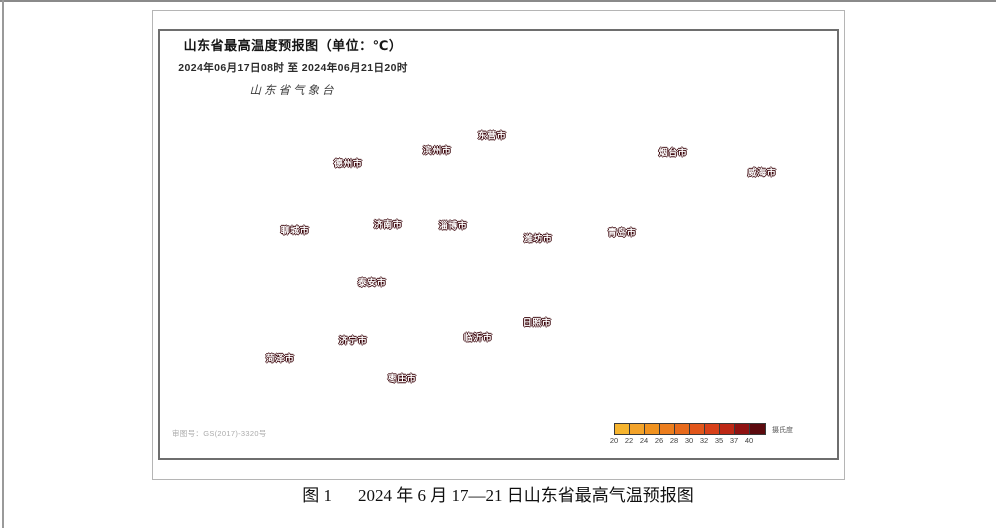 The image size is (996, 528). What do you see at coordinates (293, 91) in the screenshot?
I see `map-agency-signature: 山东省气象台` at bounding box center [293, 91].